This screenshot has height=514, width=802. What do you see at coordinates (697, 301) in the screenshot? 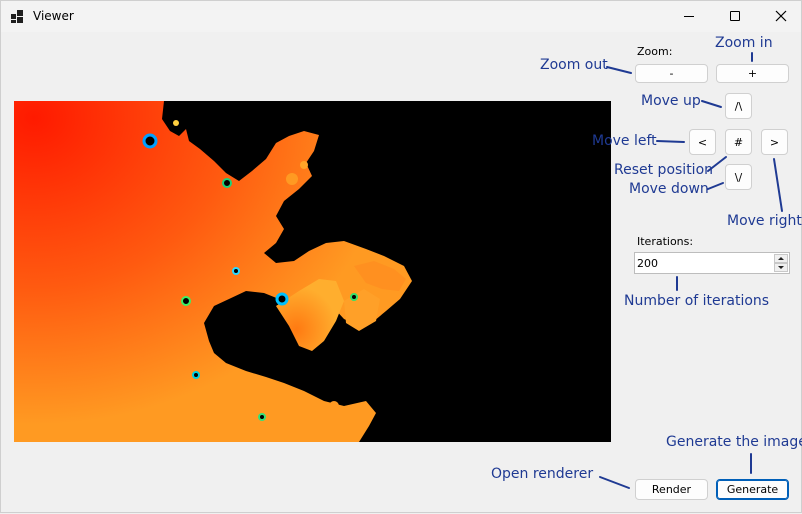
I see `annotation-iterations: Number of iterations` at bounding box center [697, 301].